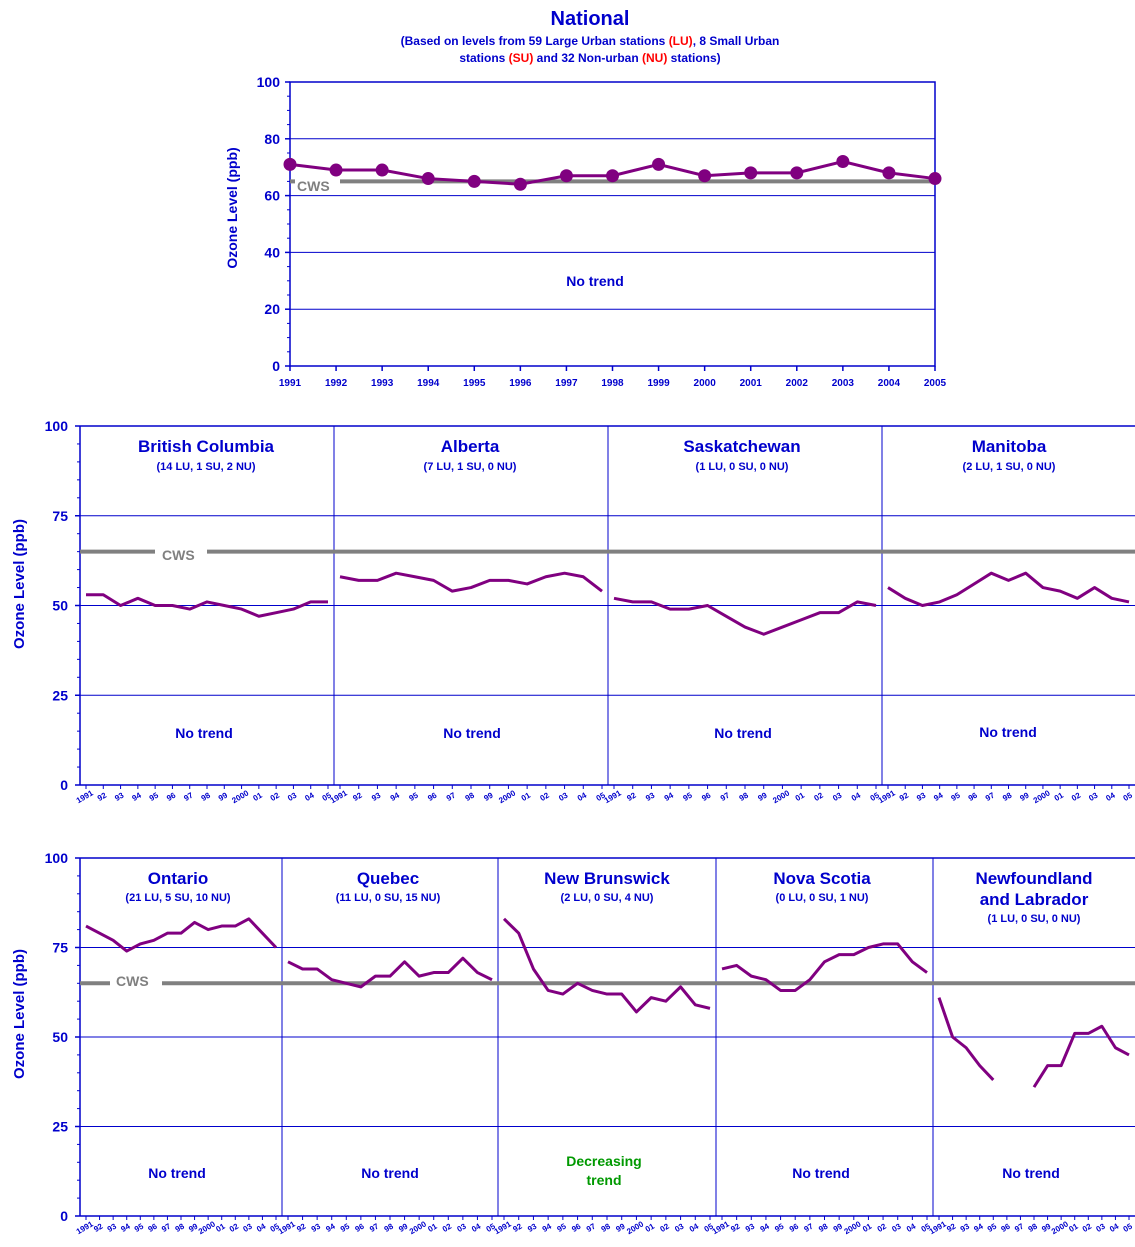  Describe the element at coordinates (1034, 919) in the screenshot. I see `panel-stations-newfoundland: (1 LU, 0 SU, 0 NU)` at that location.